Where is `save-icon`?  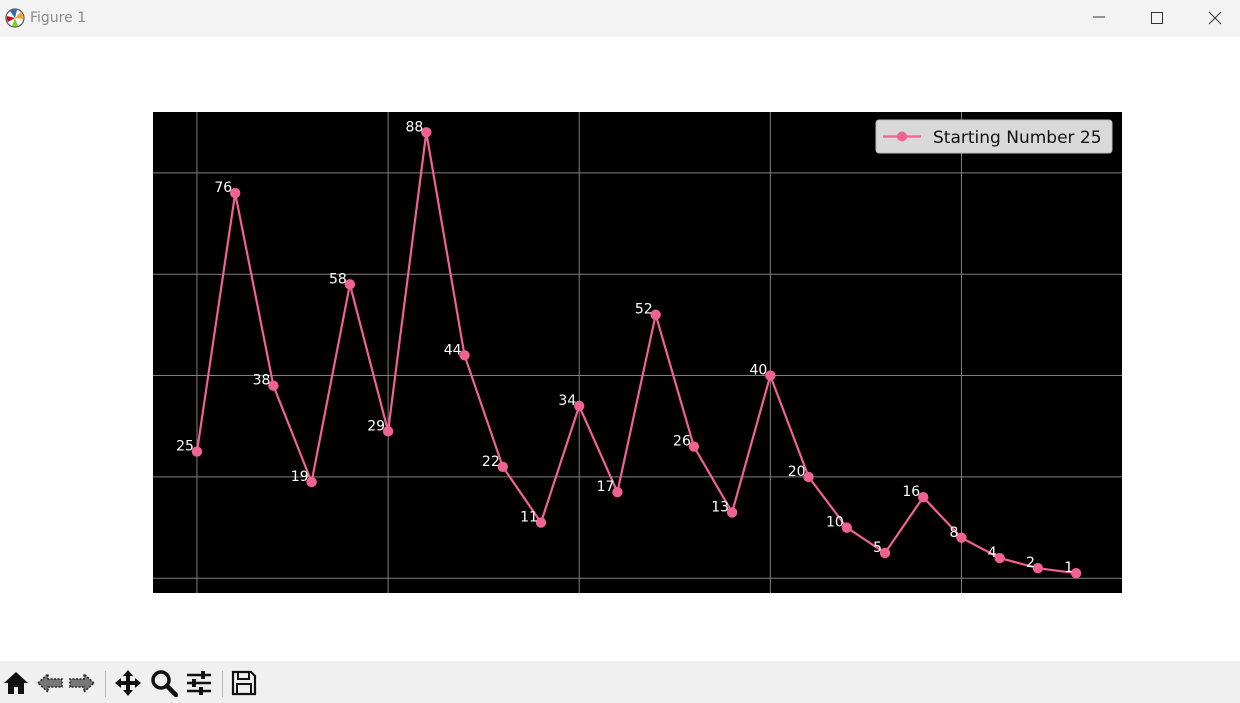 save-icon is located at coordinates (244, 683).